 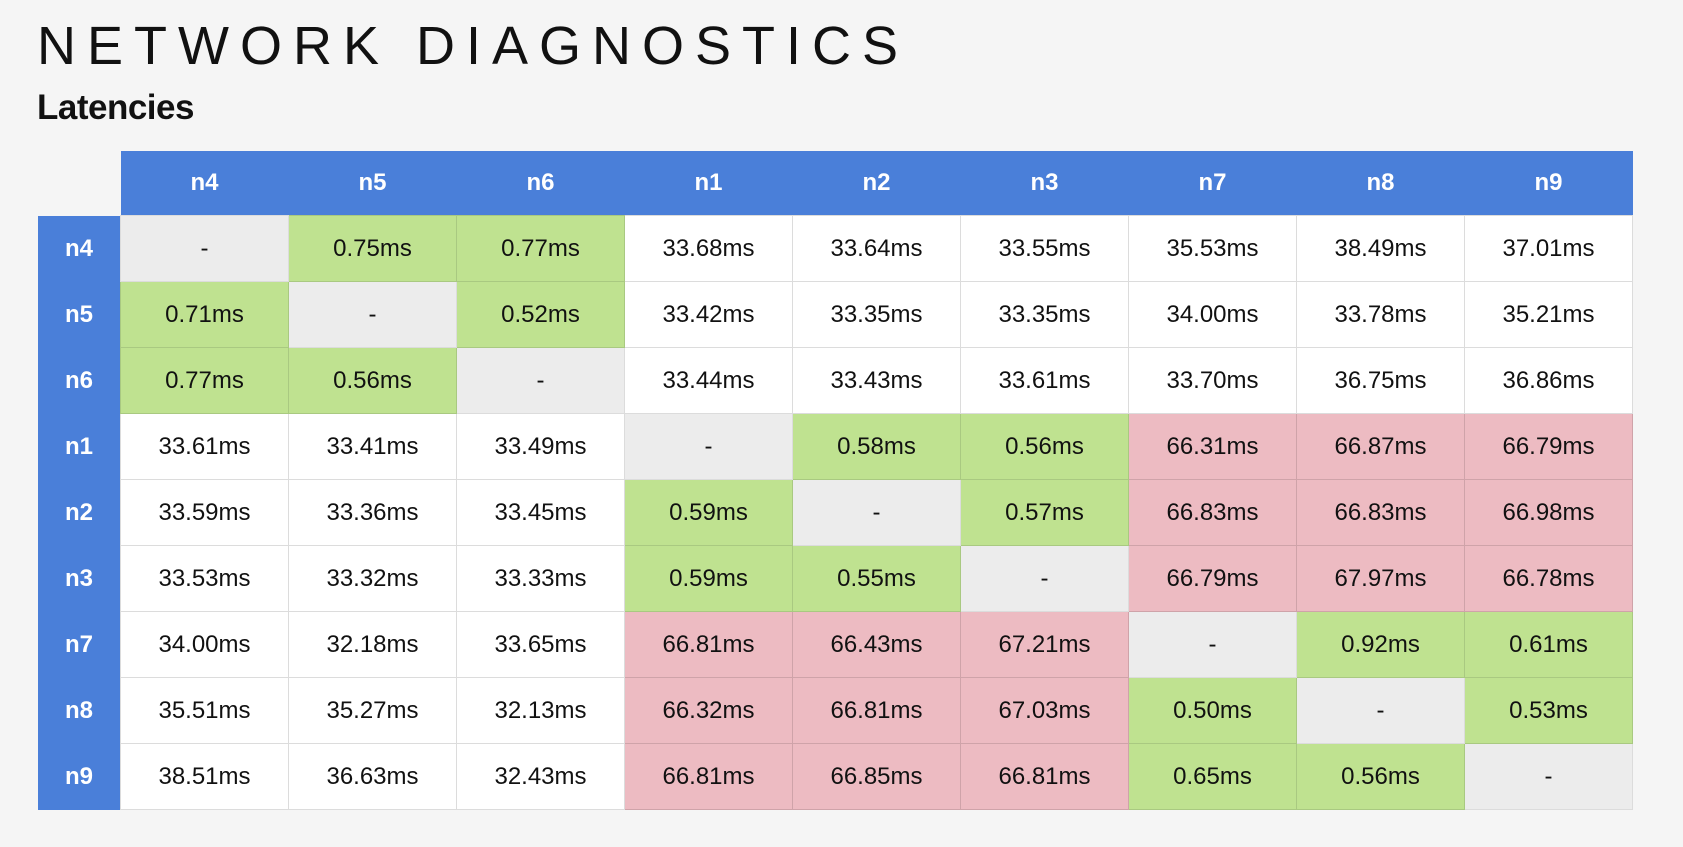 I want to click on latency-cell: 0.75ms, so click(x=372, y=248).